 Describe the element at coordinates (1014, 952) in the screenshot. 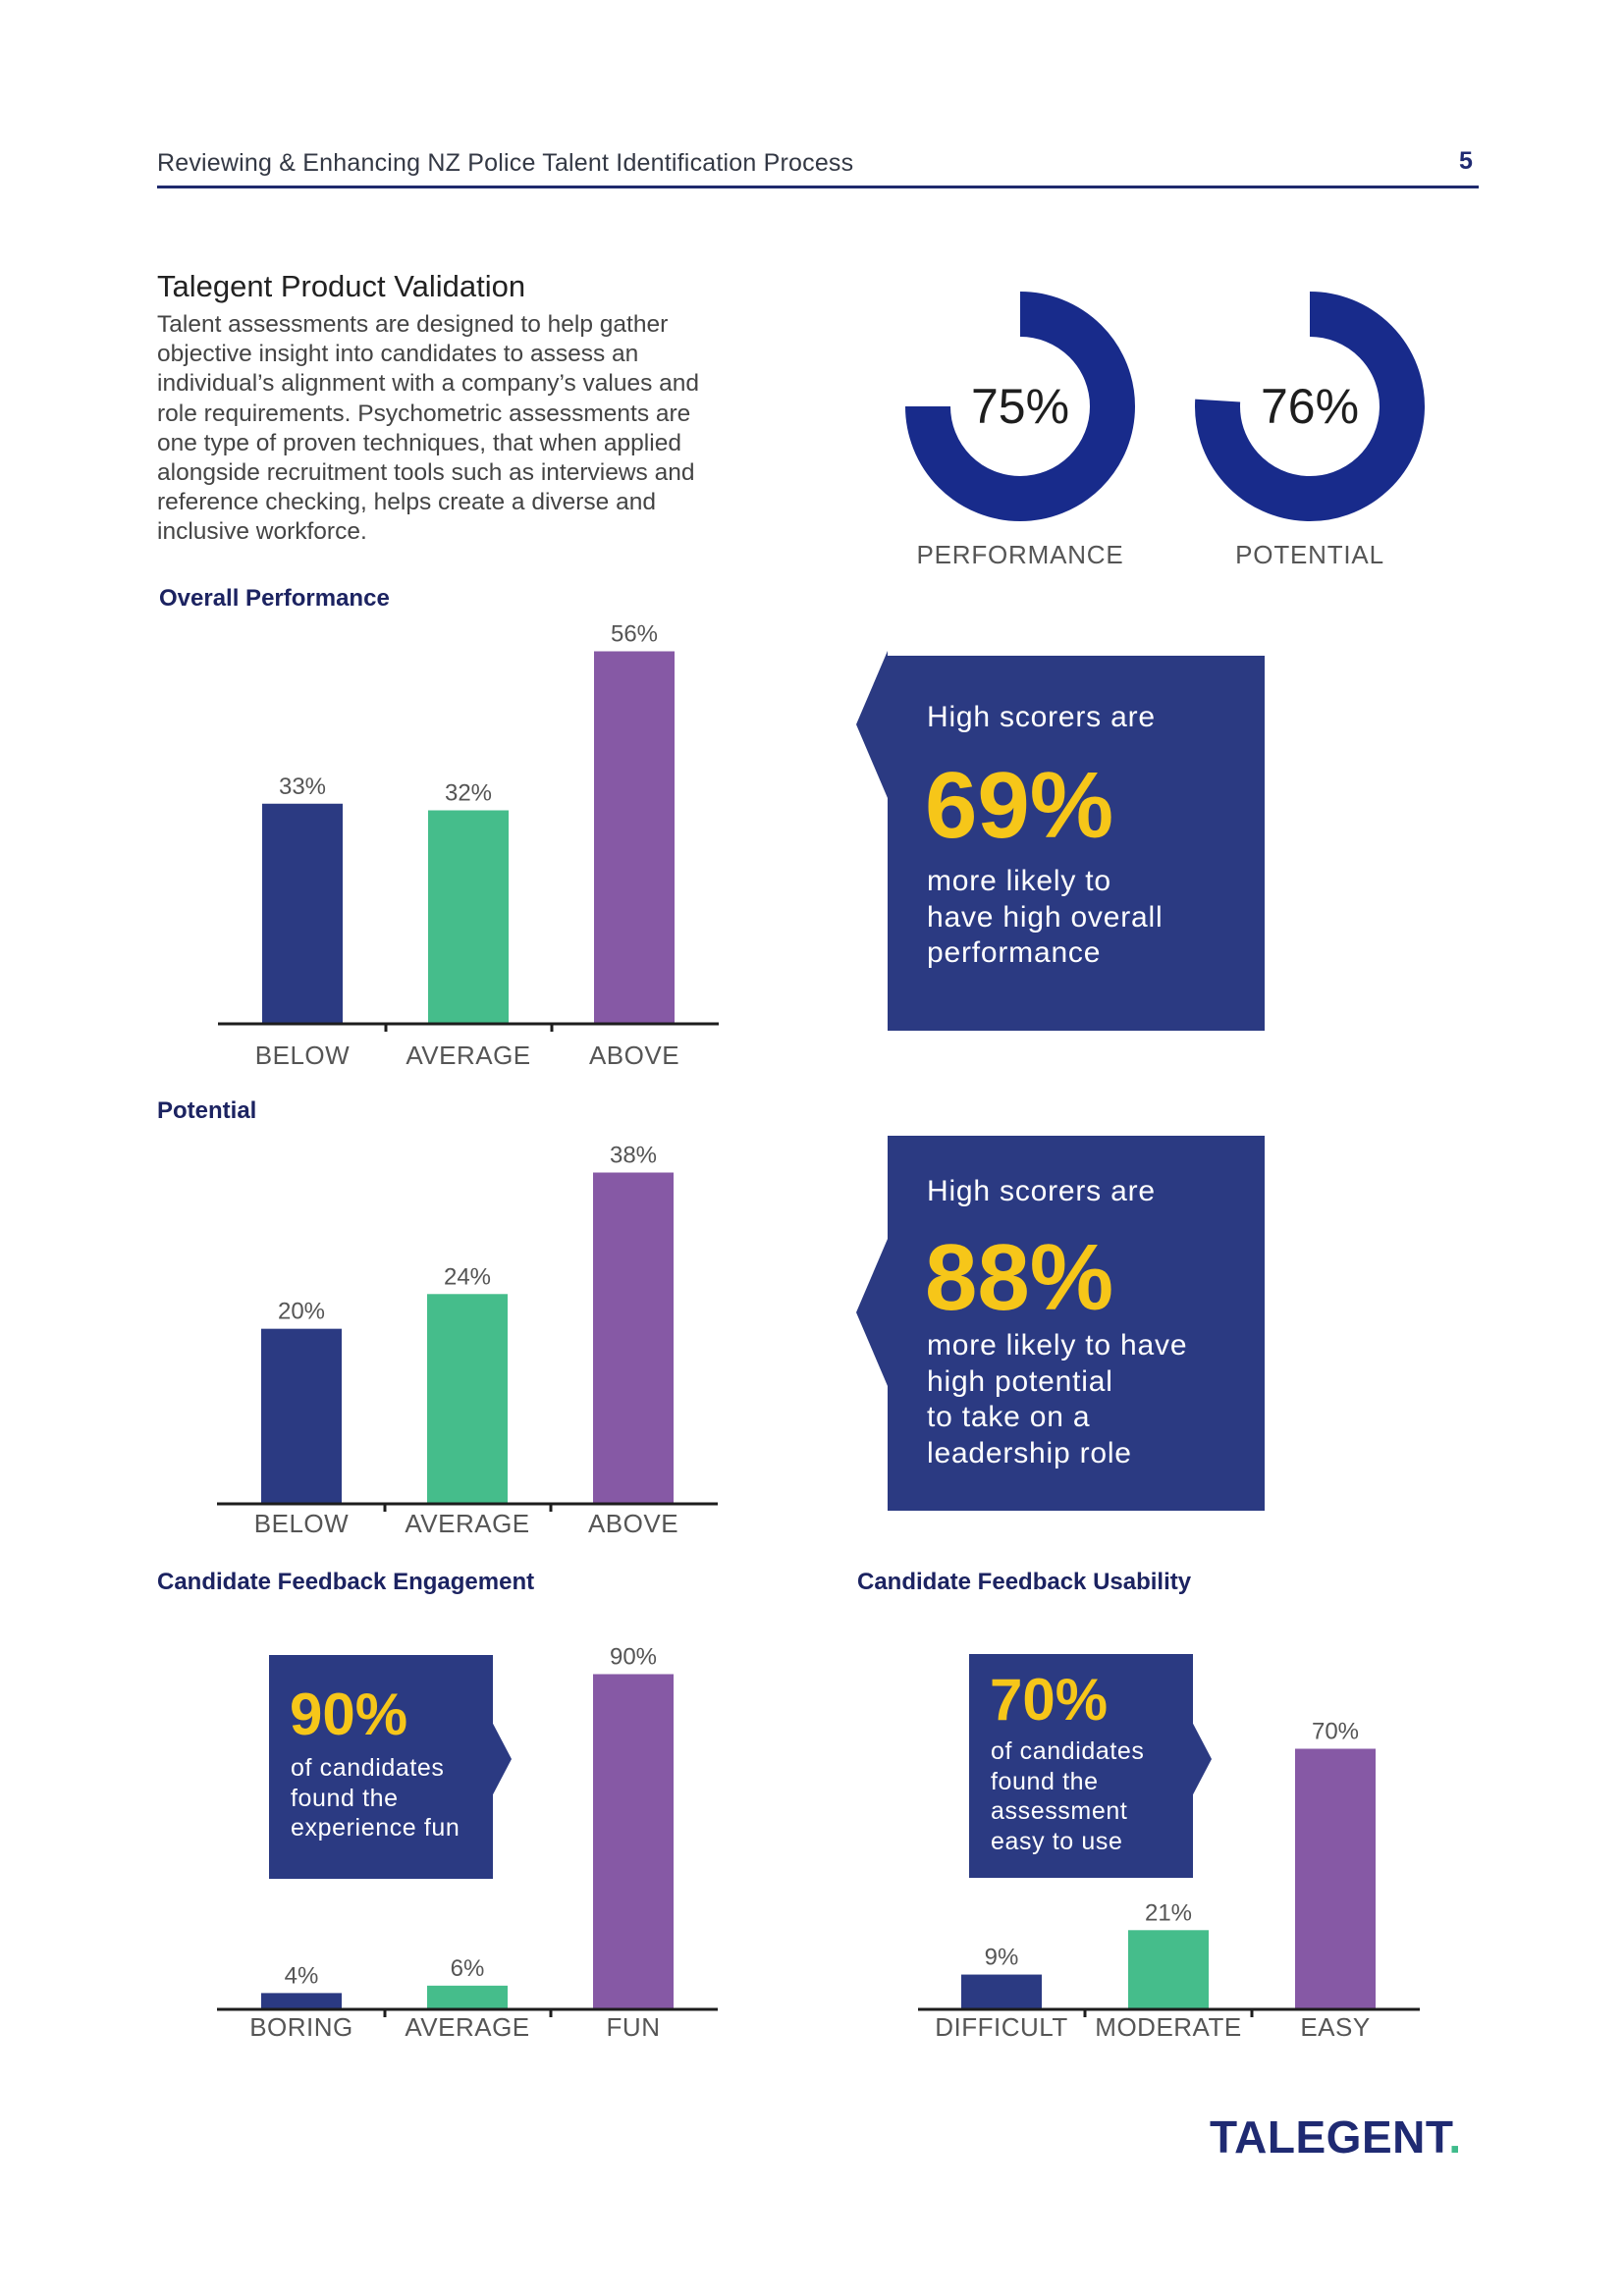

I see `callout-line: performance` at that location.